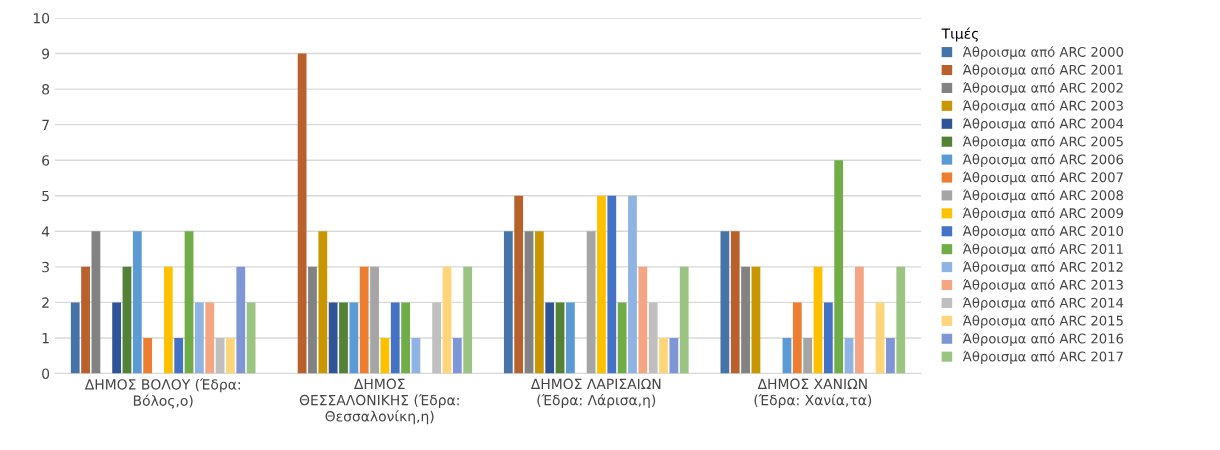 This screenshot has width=1220, height=450. I want to click on legend-label: Άθροισμα από ARC 2008, so click(1043, 196).